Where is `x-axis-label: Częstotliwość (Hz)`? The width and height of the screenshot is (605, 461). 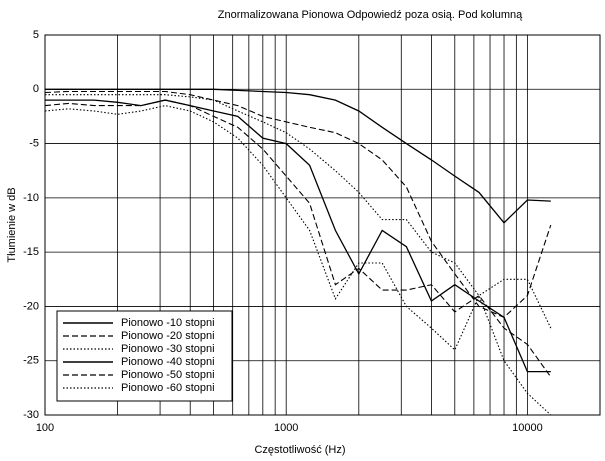 x-axis-label: Częstotliwość (Hz) is located at coordinates (299, 450).